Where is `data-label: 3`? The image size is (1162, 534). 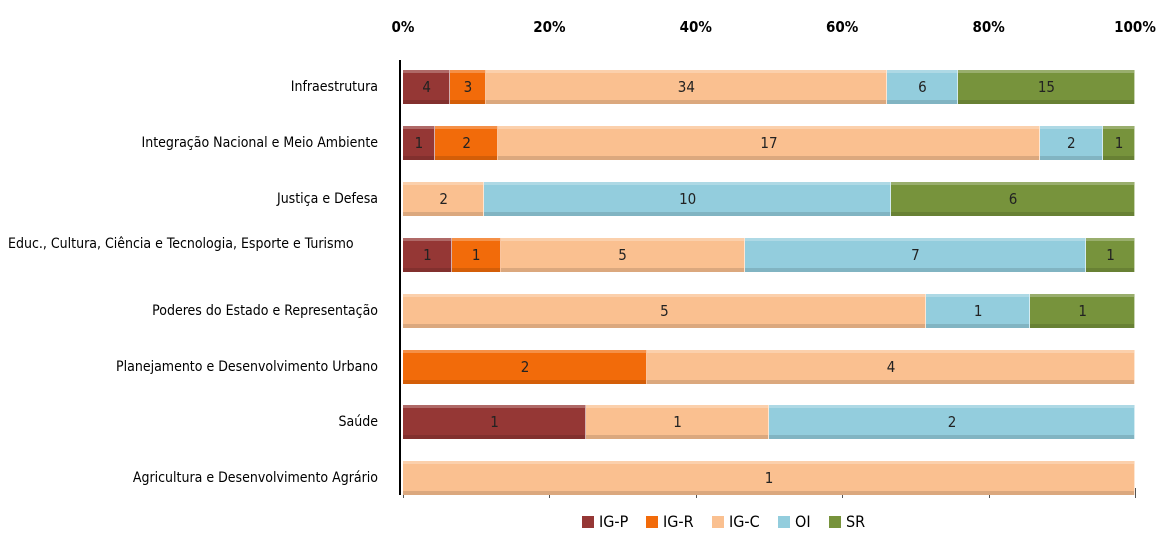 data-label: 3 is located at coordinates (468, 87).